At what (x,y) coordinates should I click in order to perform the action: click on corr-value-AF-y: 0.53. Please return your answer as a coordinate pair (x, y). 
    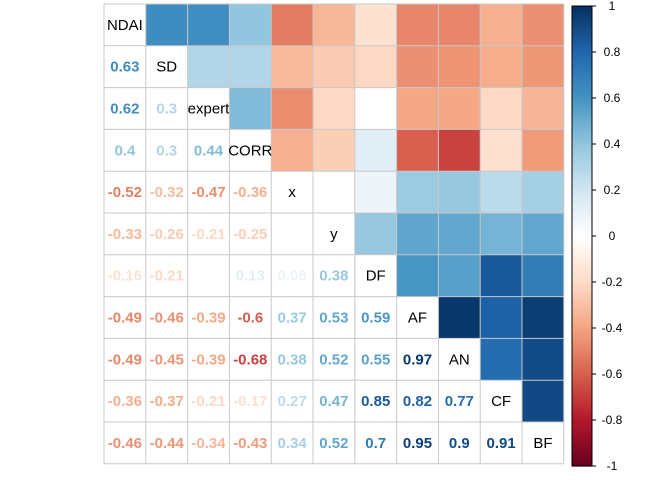
    Looking at the image, I should click on (333, 318).